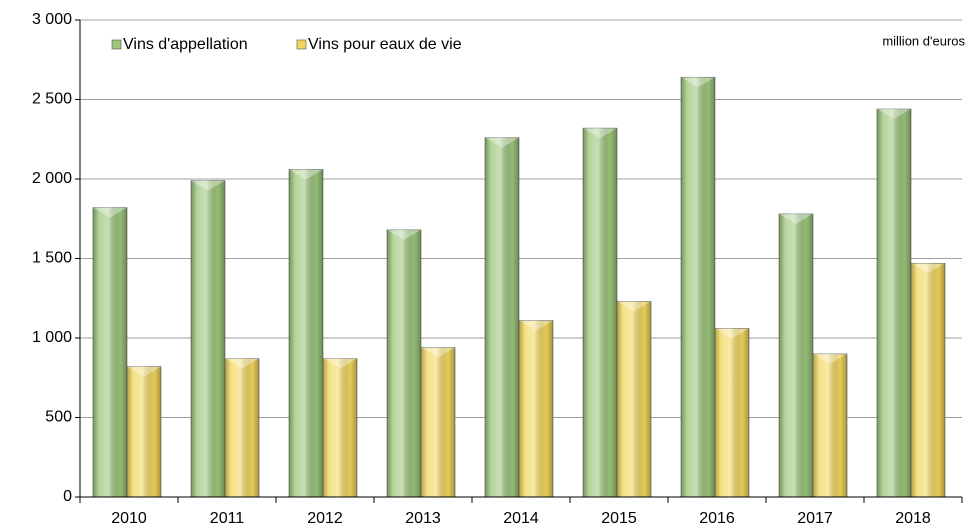 The width and height of the screenshot is (975, 530). Describe the element at coordinates (129, 518) in the screenshot. I see `x-tick-label: 2010` at that location.